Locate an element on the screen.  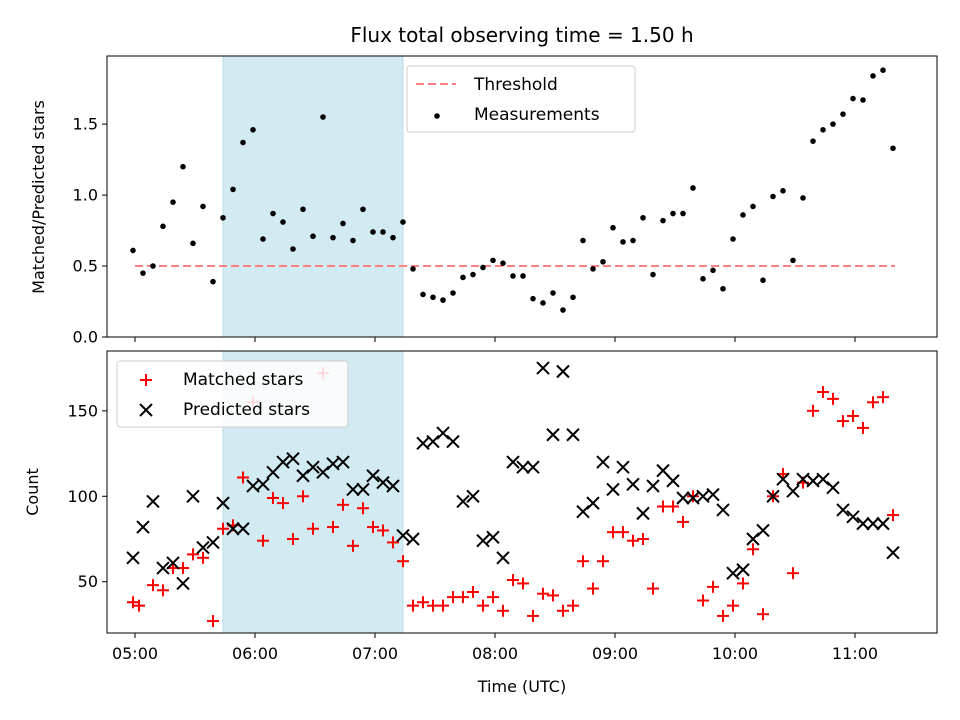
x-tick-label: 06:00 is located at coordinates (255, 653).